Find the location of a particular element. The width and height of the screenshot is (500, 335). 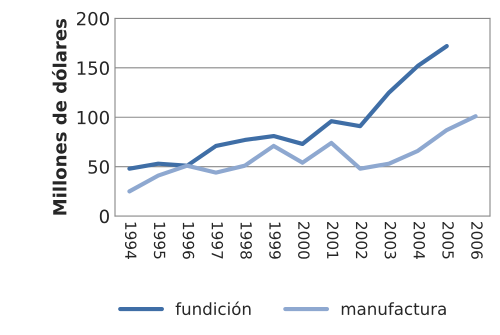

y-tick-label: 0 is located at coordinates (104, 217).